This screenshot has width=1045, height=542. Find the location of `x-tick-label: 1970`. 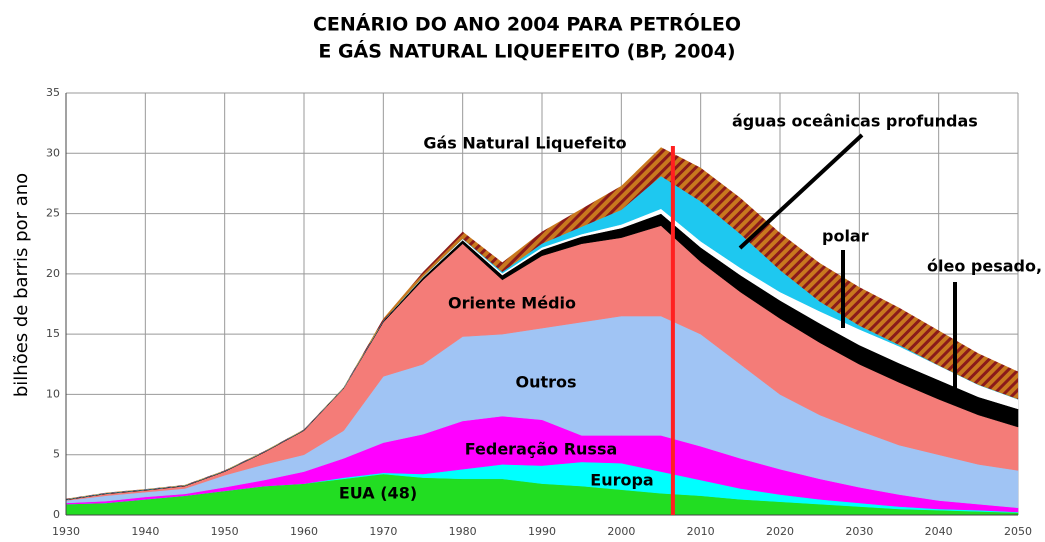

x-tick-label: 1970 is located at coordinates (383, 531).